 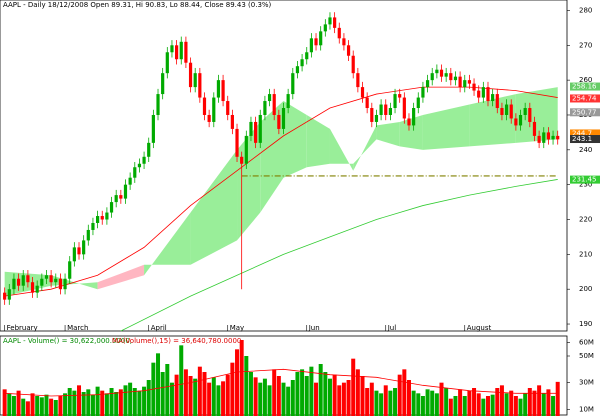 I want to click on y-tick-label: 50M, so click(x=586, y=356).